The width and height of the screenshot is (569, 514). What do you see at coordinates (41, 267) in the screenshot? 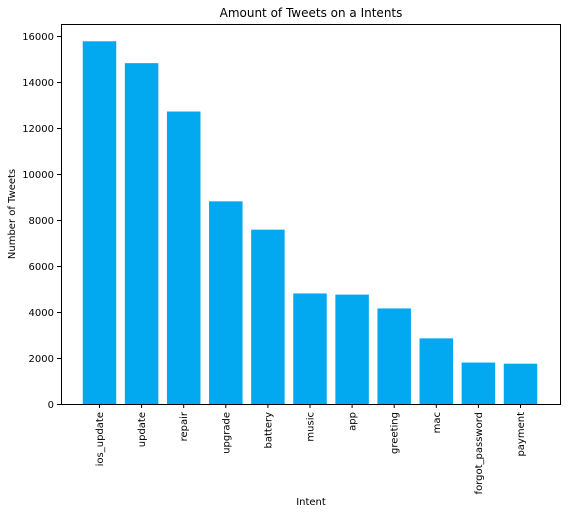
I see `y-tick-label: 6000` at bounding box center [41, 267].